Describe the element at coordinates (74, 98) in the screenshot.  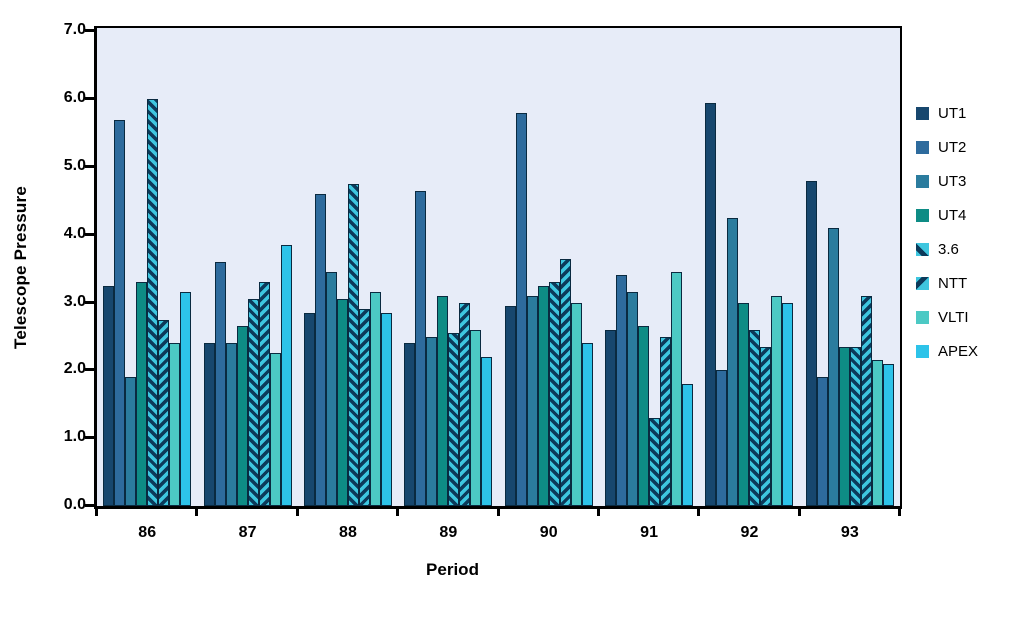
I see `y-tick-label: 6.0` at that location.